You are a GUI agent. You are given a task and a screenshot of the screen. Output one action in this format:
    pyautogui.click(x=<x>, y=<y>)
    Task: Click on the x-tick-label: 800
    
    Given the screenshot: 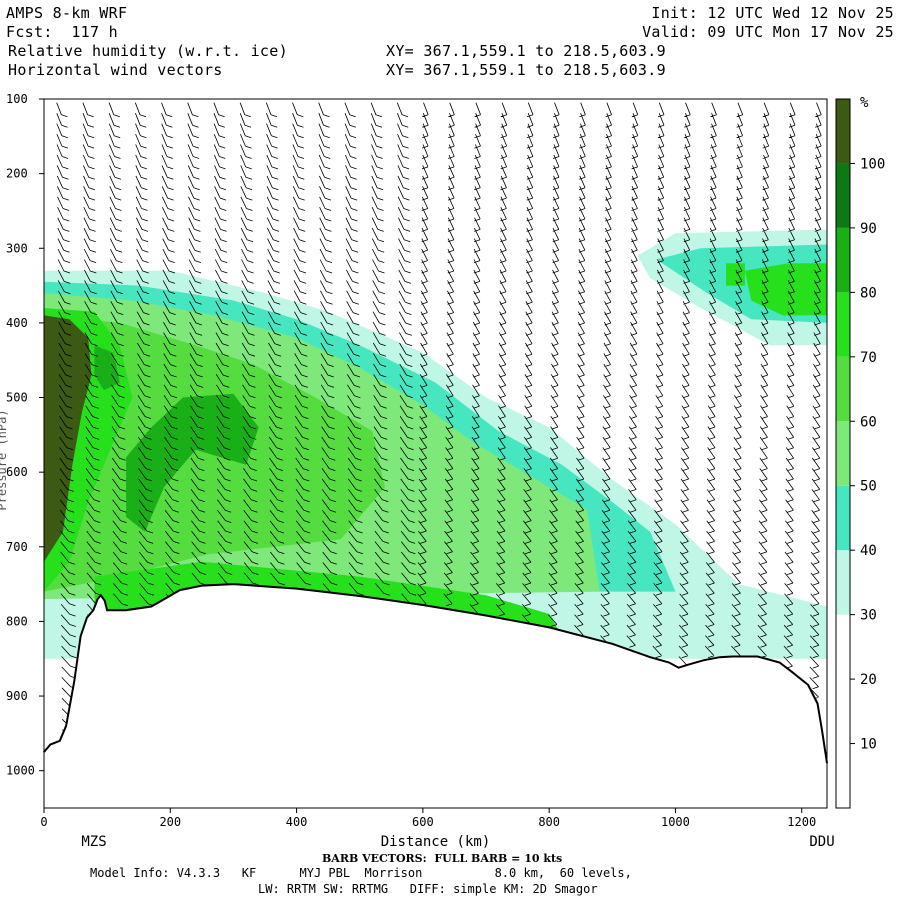 What is the action you would take?
    pyautogui.click(x=549, y=822)
    